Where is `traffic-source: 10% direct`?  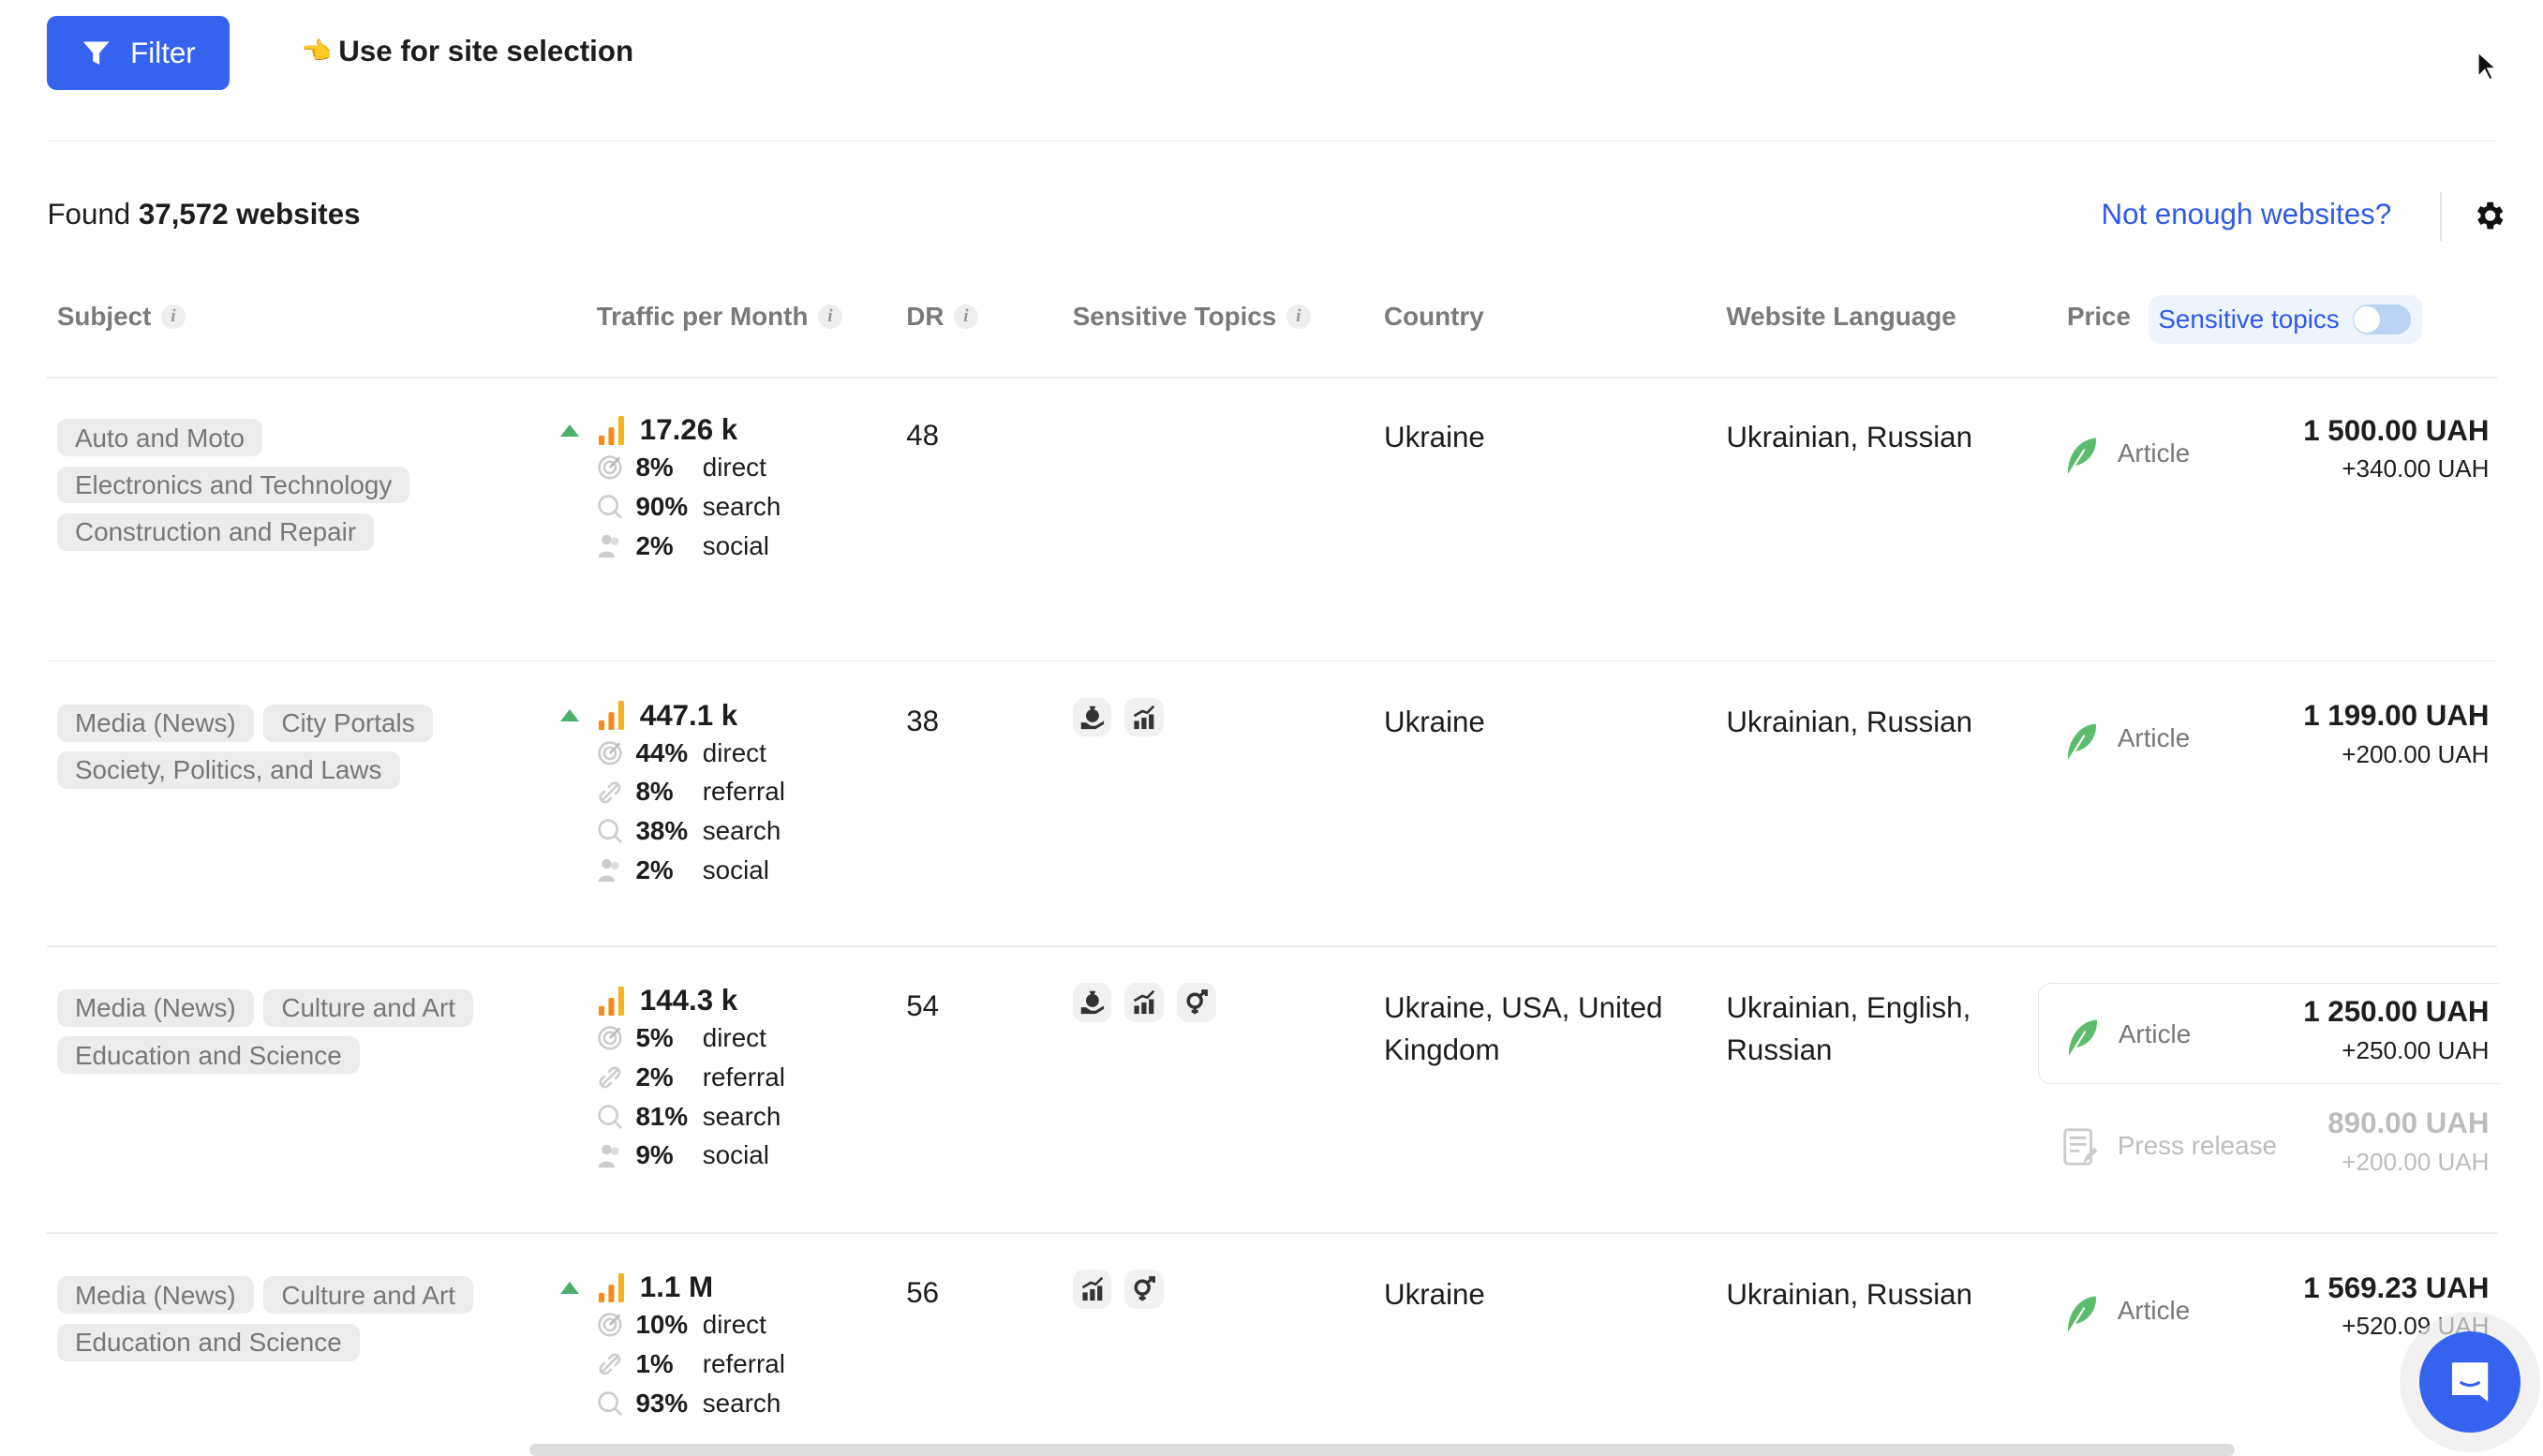
traffic-source: 10% direct is located at coordinates (672, 1325).